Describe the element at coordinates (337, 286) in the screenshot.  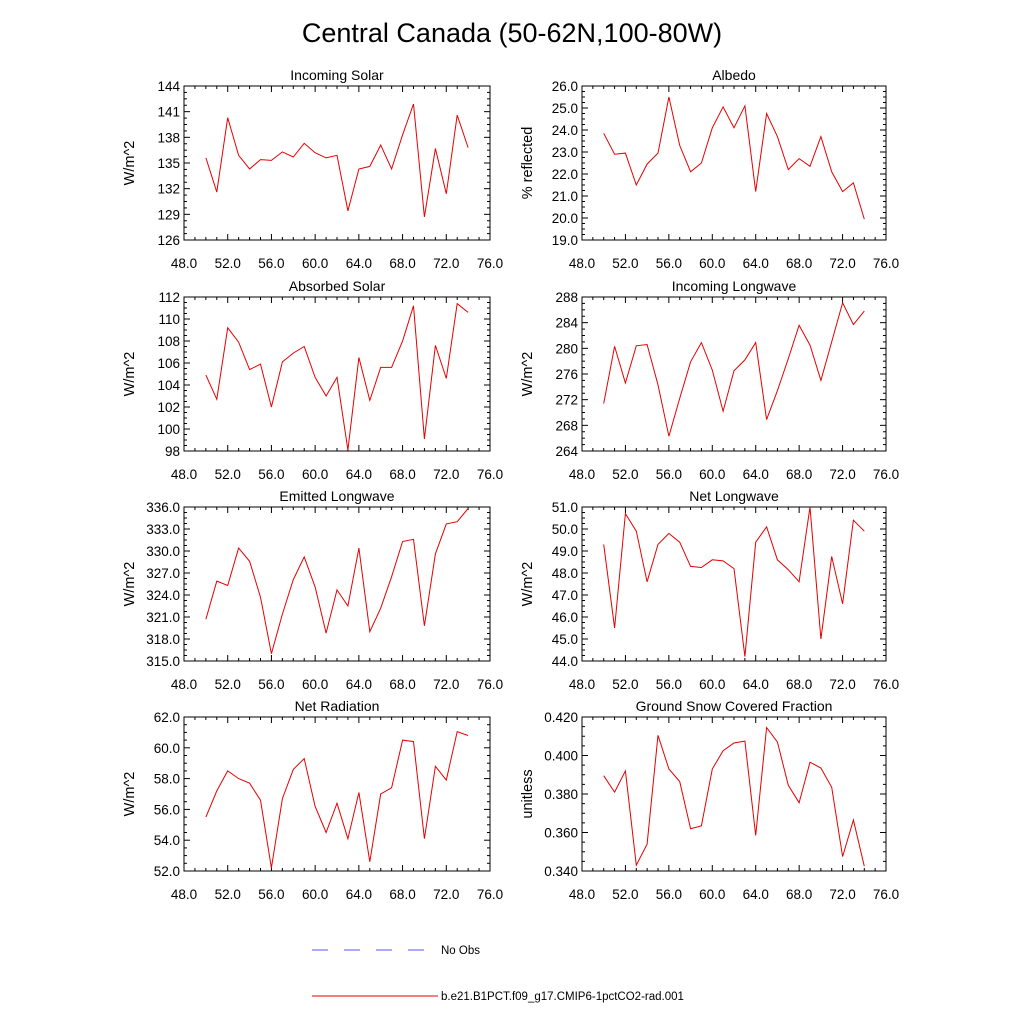
I see `panel-title: Absorbed Solar` at that location.